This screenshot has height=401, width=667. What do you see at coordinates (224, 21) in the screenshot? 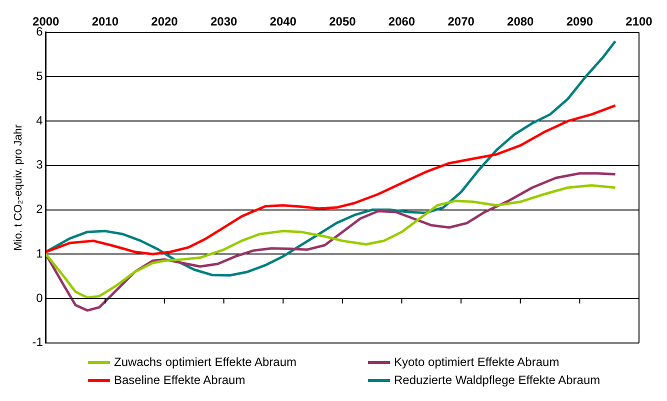
I see `x-tick-label: 2030` at bounding box center [224, 21].